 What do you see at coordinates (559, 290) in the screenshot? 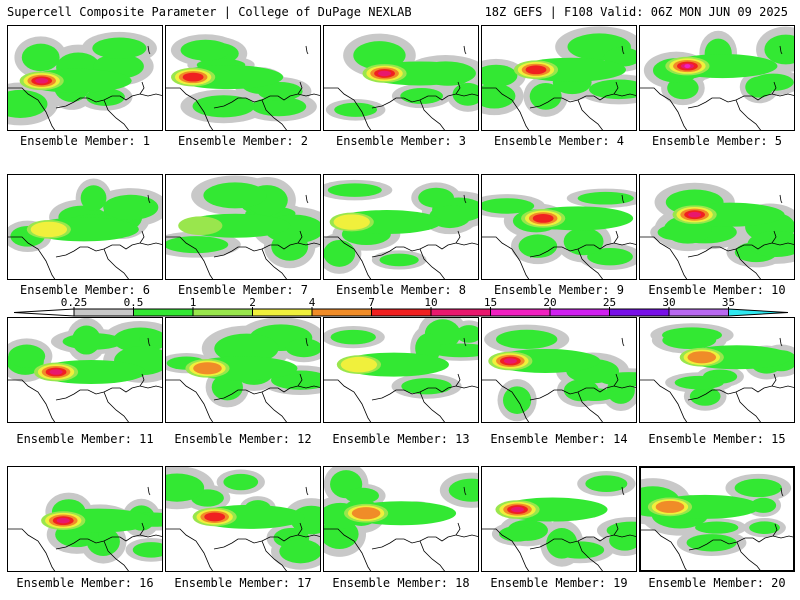
I see `member-caption: Ensemble Member: 9` at bounding box center [559, 290].